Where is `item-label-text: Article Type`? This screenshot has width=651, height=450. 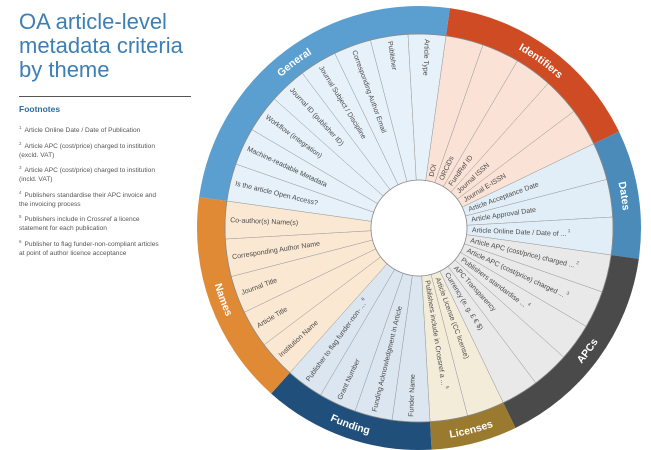 item-label-text: Article Type is located at coordinates (425, 57).